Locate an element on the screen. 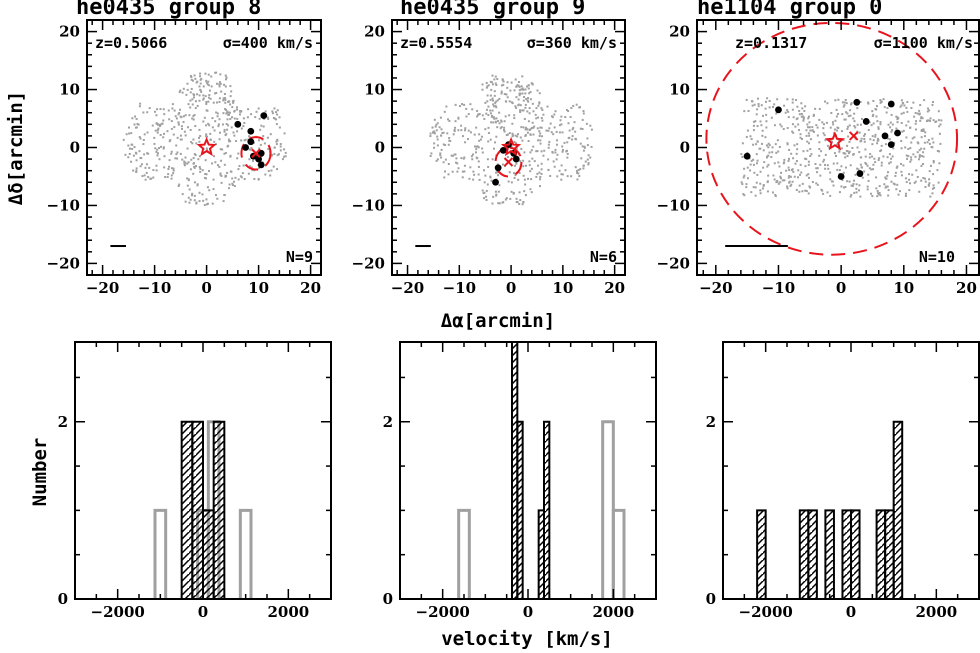 Image resolution: width=980 pixels, height=653 pixels. x-tick-label: −20 is located at coordinates (407, 288).